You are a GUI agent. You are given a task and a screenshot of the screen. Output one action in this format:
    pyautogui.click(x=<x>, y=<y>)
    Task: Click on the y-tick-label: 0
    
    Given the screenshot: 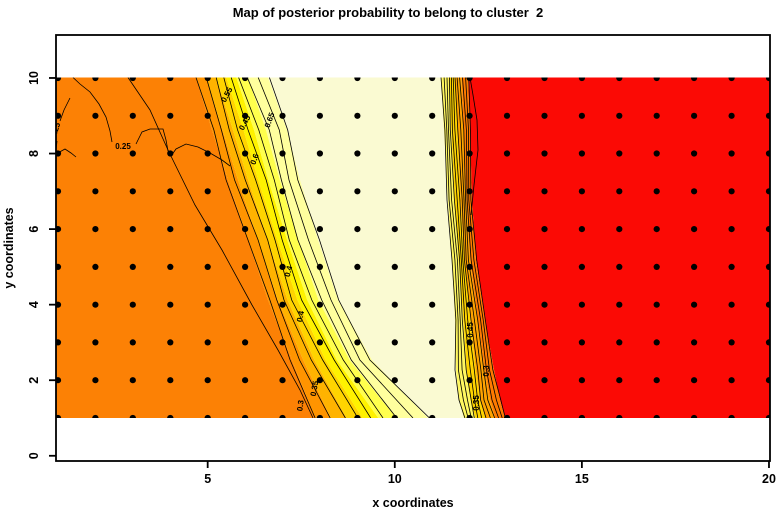 What is the action you would take?
    pyautogui.click(x=34, y=455)
    